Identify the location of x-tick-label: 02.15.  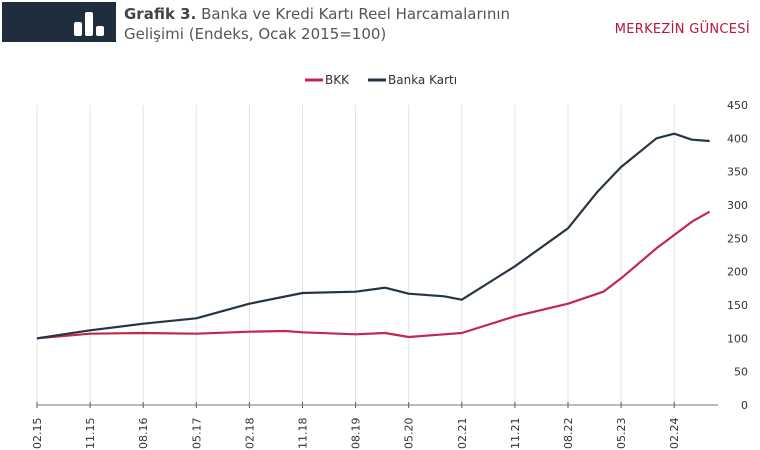
(37, 434).